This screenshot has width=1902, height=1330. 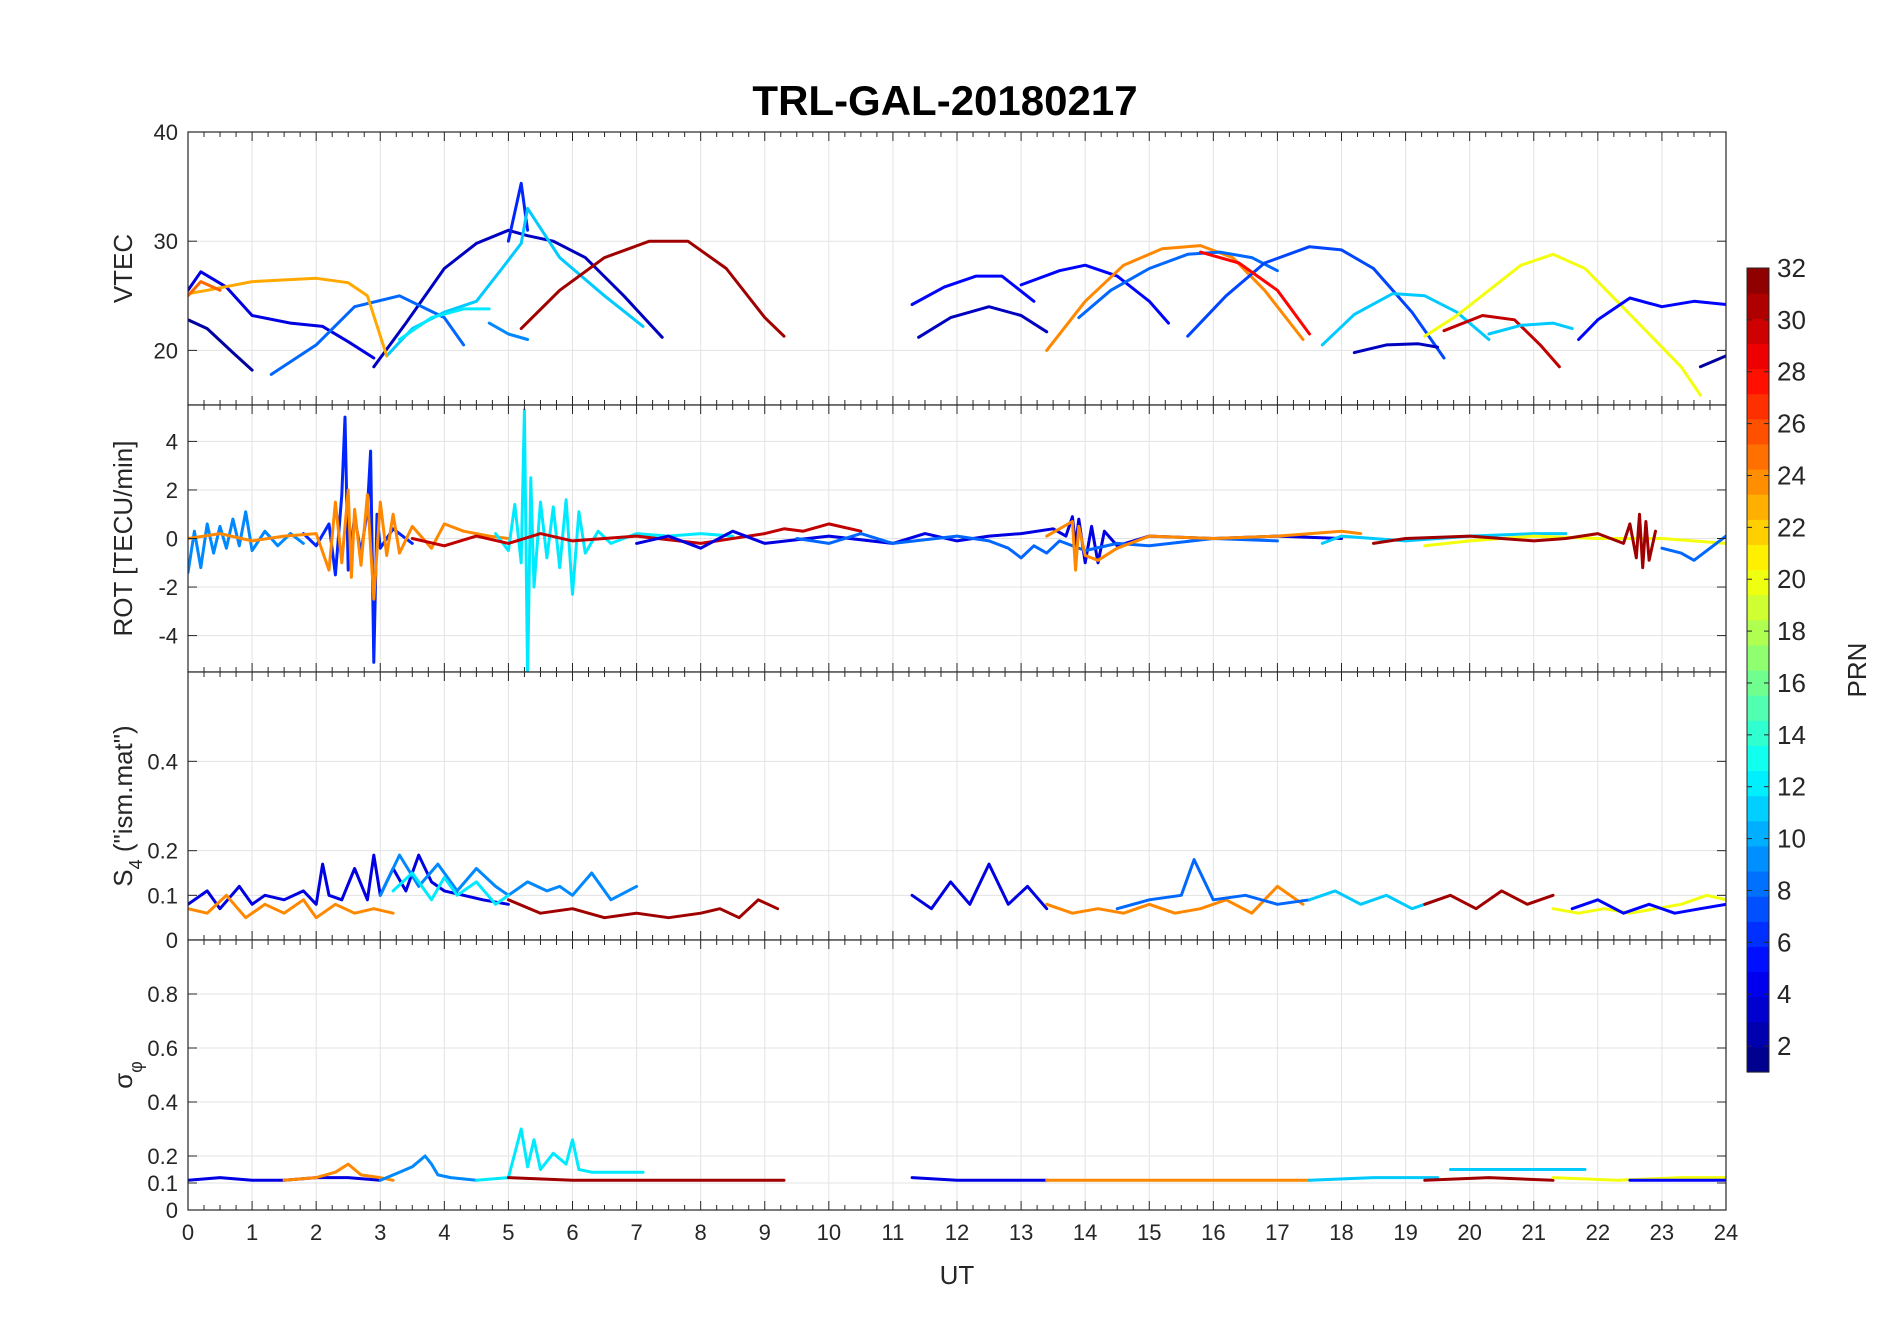 What do you see at coordinates (166, 132) in the screenshot?
I see `y-tick-label: 40` at bounding box center [166, 132].